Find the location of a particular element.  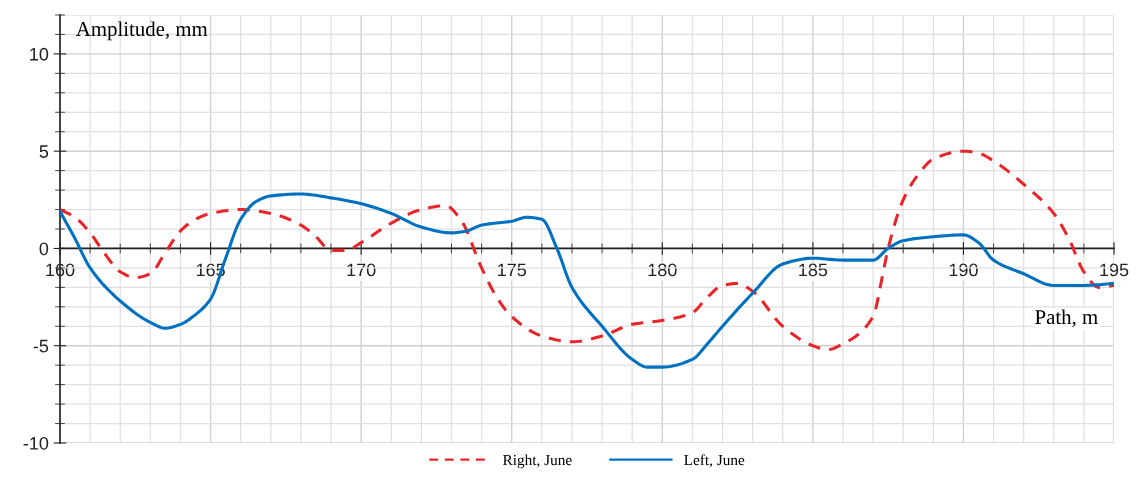

x-tick-label: 180 is located at coordinates (662, 270).